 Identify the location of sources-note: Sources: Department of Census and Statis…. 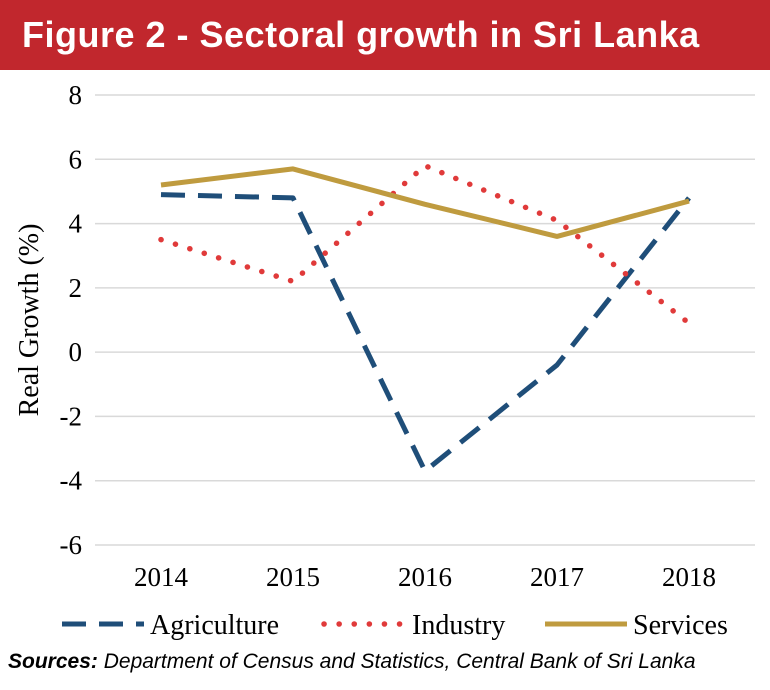
(388, 662).